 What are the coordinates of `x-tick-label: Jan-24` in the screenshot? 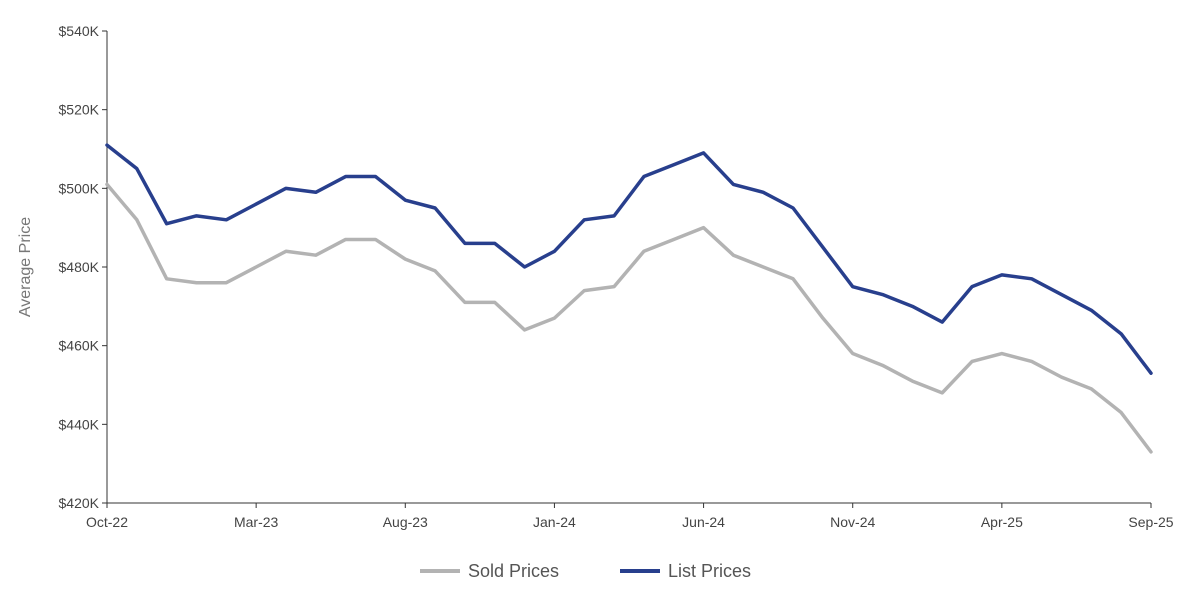 It's located at (554, 522).